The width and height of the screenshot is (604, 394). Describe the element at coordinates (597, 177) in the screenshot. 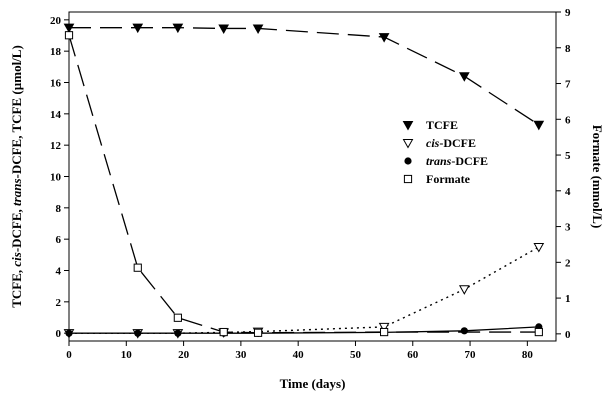

I see `y-right-axis-title: Formate (mmol/L)` at that location.